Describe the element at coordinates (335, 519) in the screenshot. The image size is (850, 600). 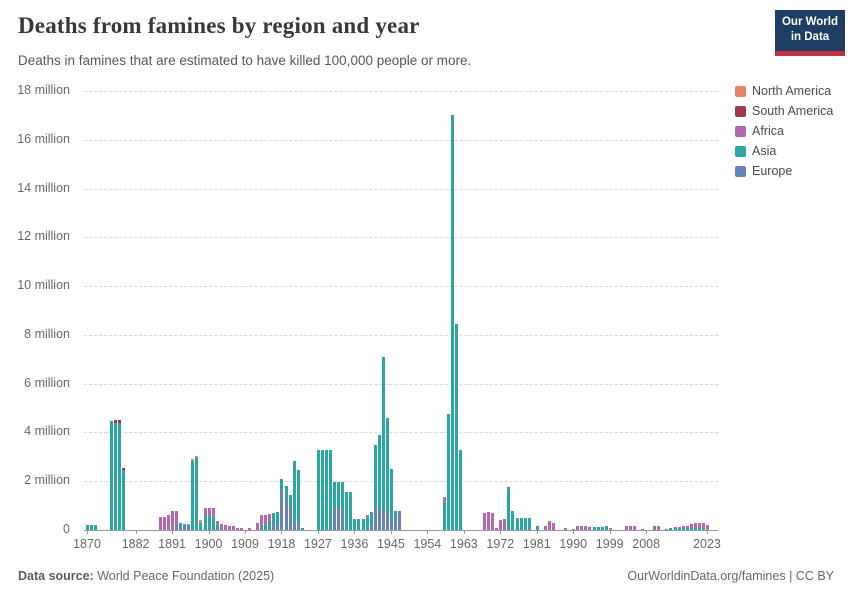
I see `bar-1931-europe` at that location.